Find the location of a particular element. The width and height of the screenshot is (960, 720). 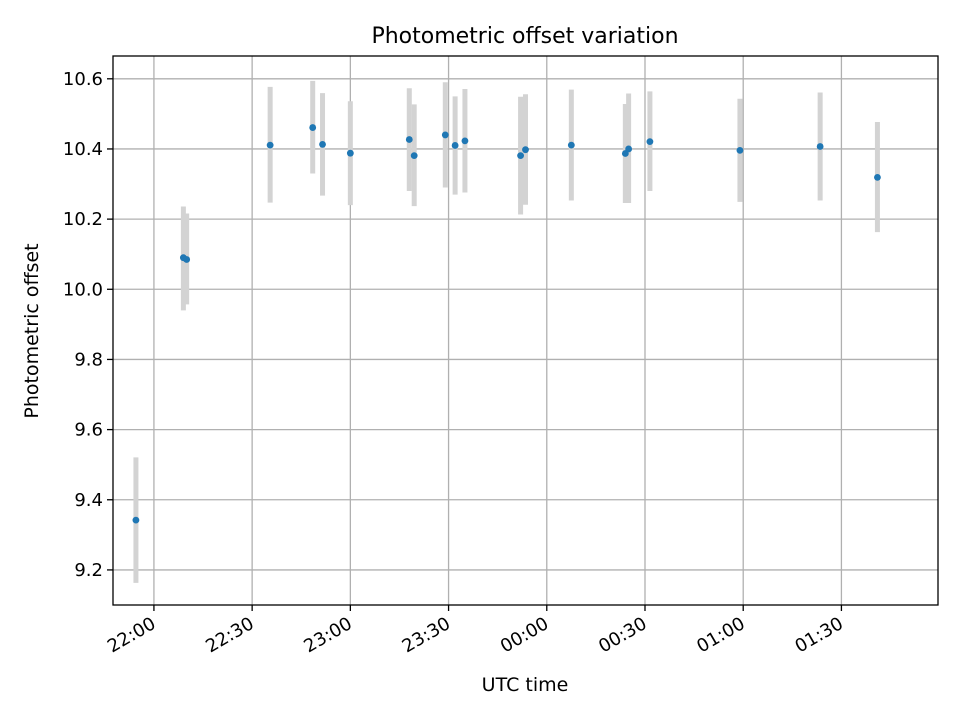

y-tick-label: 9.4 is located at coordinates (88, 500).